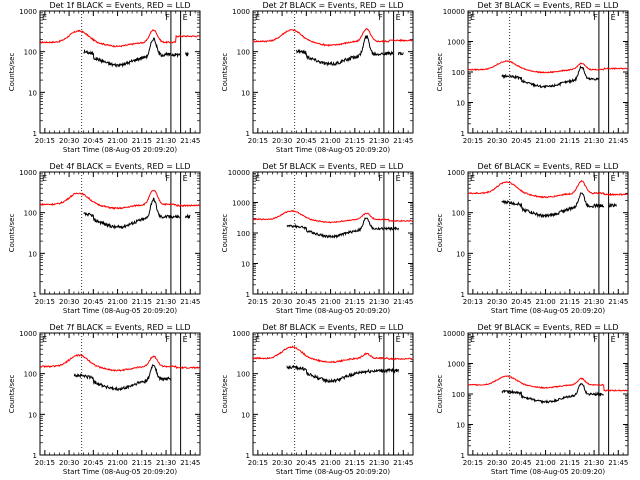 The width and height of the screenshot is (640, 480). Describe the element at coordinates (119, 5) in the screenshot. I see `plot-title: Det 1f BLACK = Events, RED = LLD` at that location.